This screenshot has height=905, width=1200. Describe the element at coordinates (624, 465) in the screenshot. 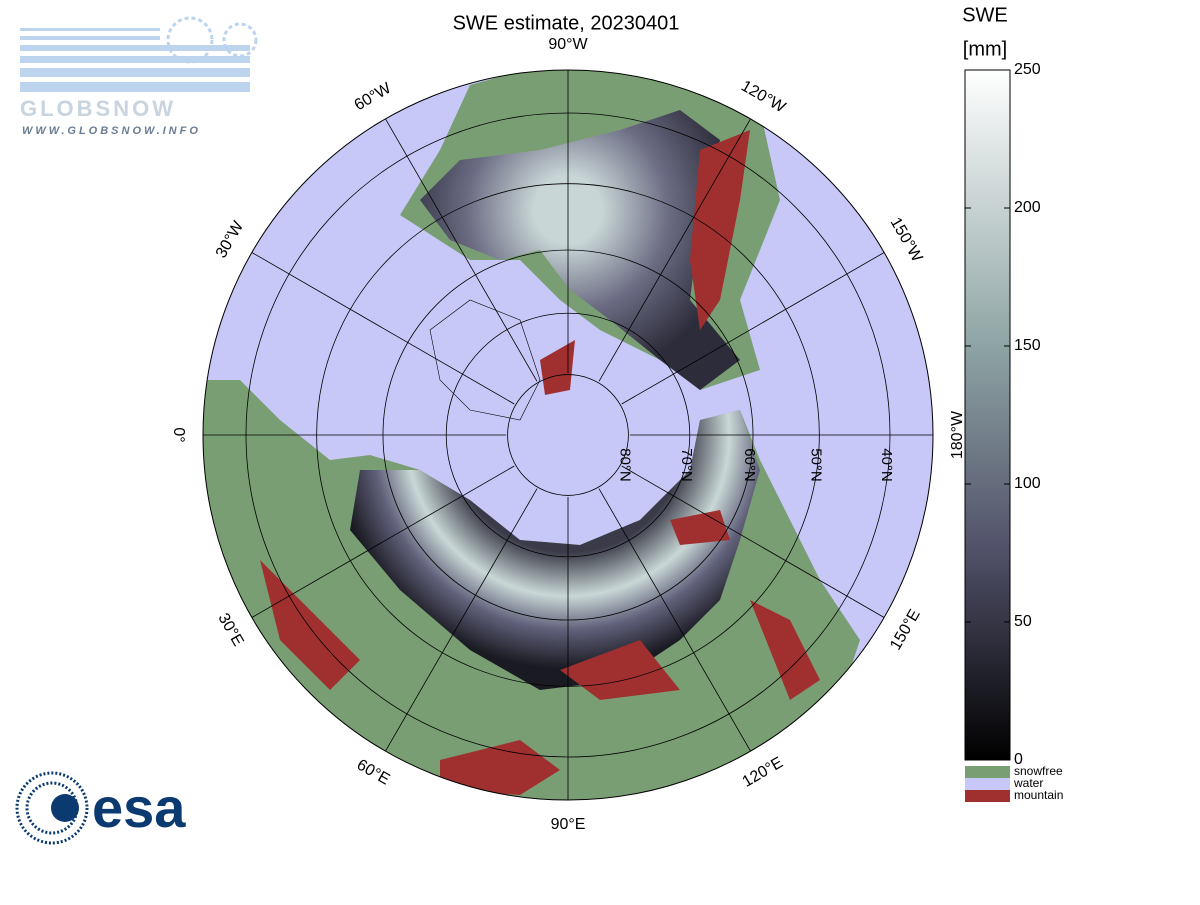

I see `parallel-label: 80°N` at that location.